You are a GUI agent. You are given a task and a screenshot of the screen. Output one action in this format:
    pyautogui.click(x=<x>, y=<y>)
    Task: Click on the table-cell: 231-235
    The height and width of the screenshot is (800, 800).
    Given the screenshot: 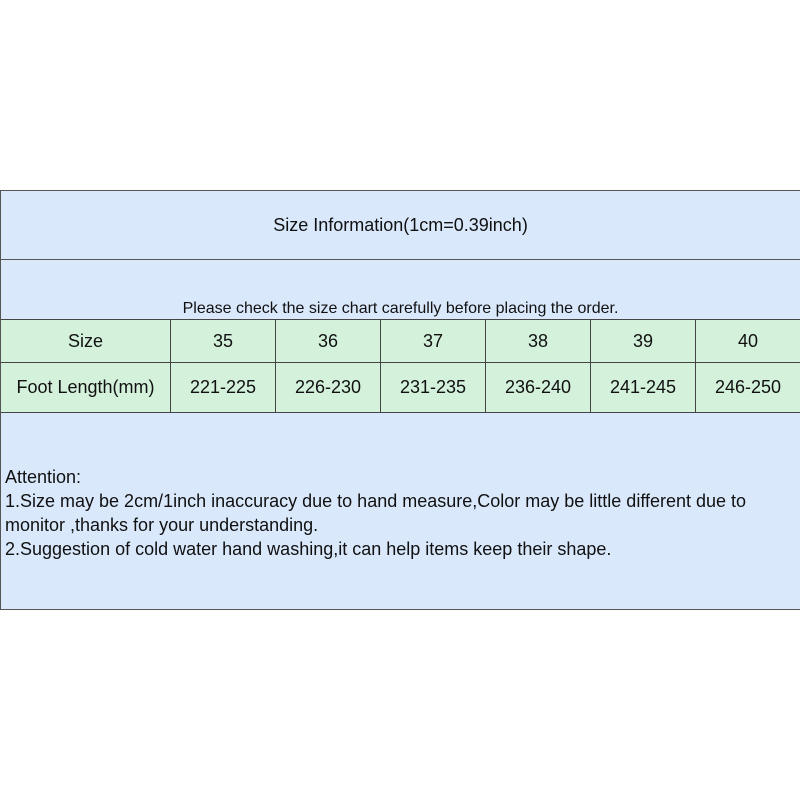 What is the action you would take?
    pyautogui.click(x=432, y=387)
    